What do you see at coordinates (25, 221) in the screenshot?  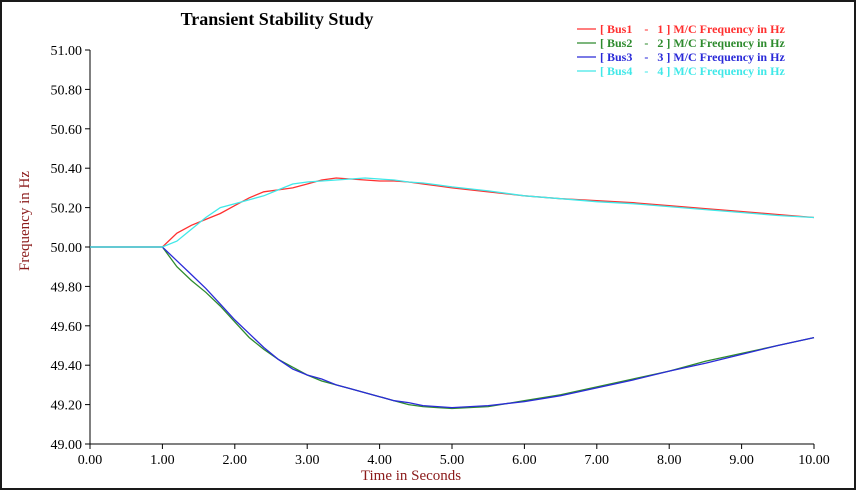 I see `y-axis-label: Frequency in Hz` at bounding box center [25, 221].